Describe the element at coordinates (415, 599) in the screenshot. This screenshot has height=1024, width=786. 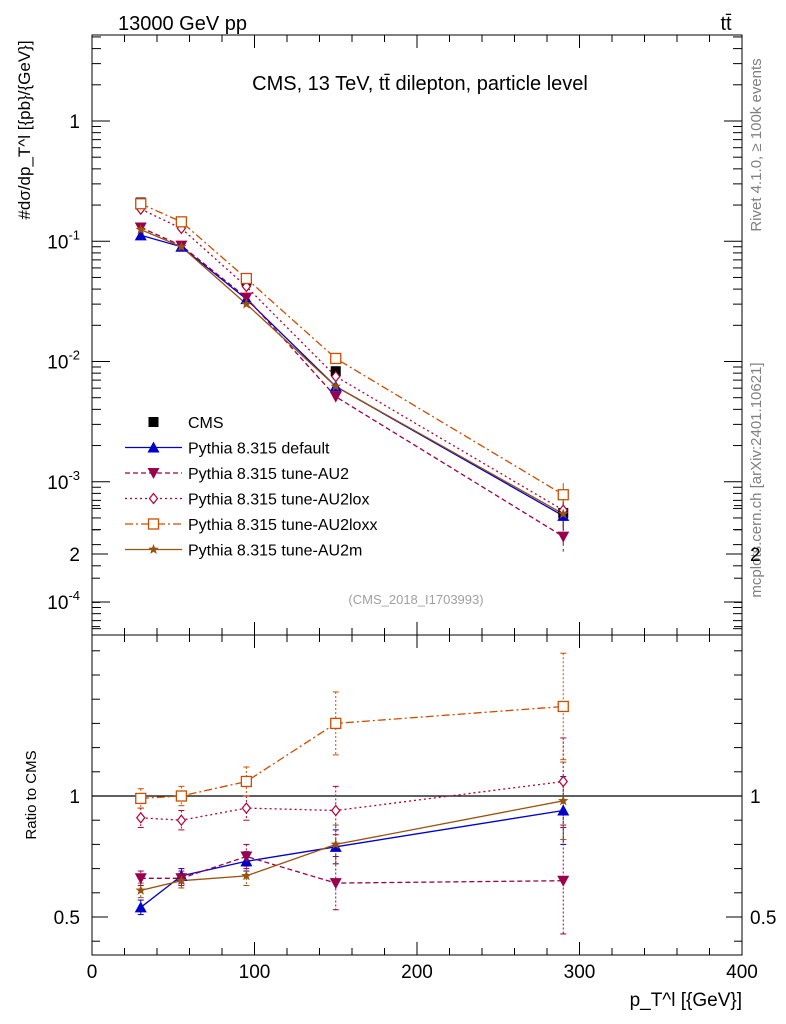
I see `analysis-id: (CMS_2018_I1703993)` at that location.